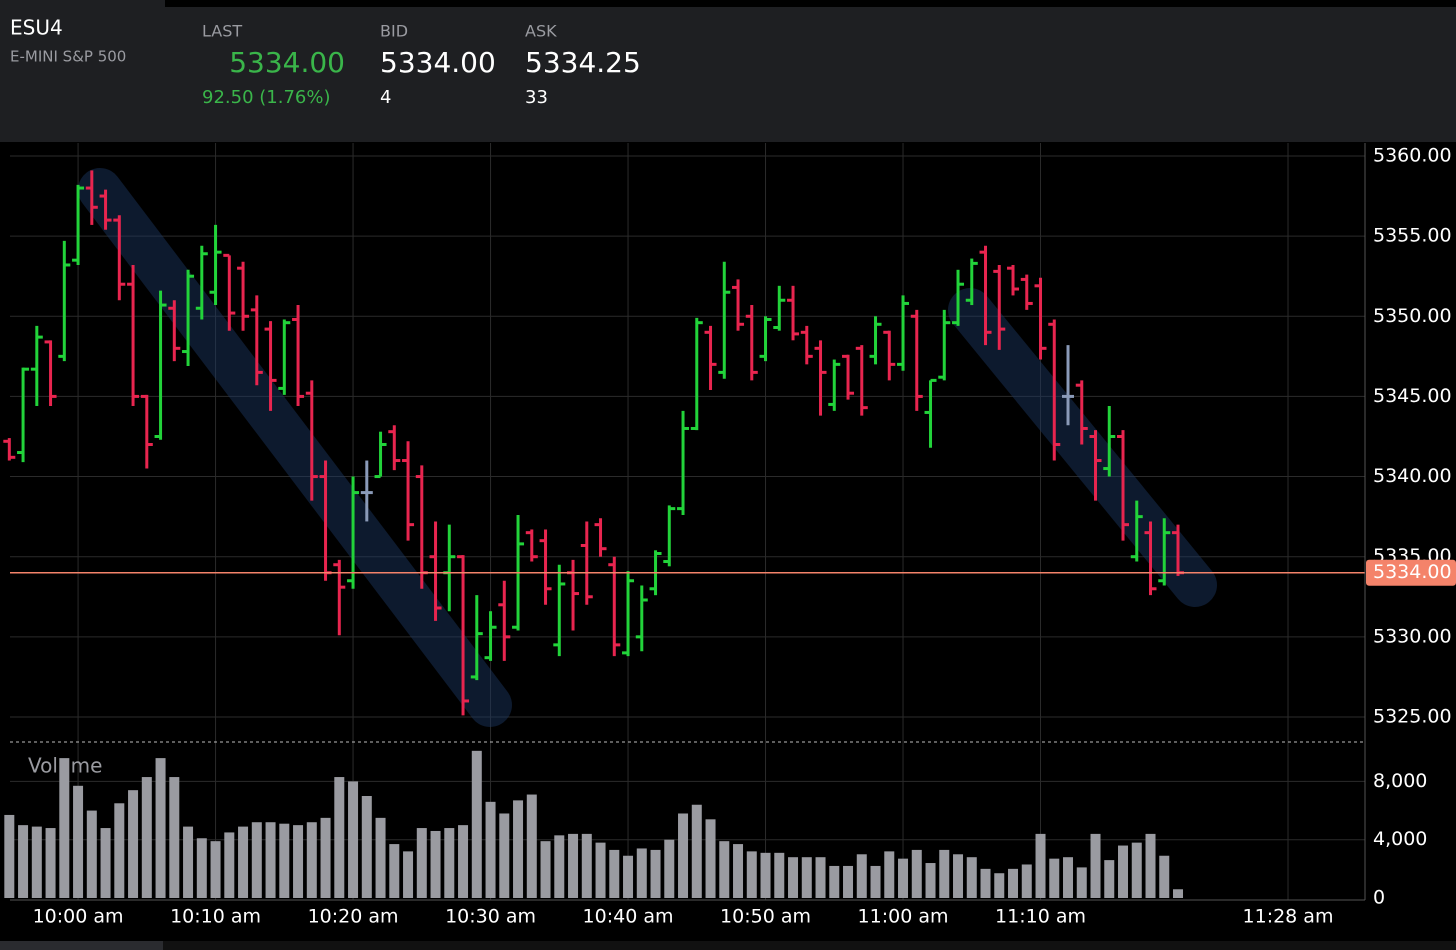 The height and width of the screenshot is (950, 1456). What do you see at coordinates (78, 917) in the screenshot?
I see `x-tick-label: 10:00 am` at bounding box center [78, 917].